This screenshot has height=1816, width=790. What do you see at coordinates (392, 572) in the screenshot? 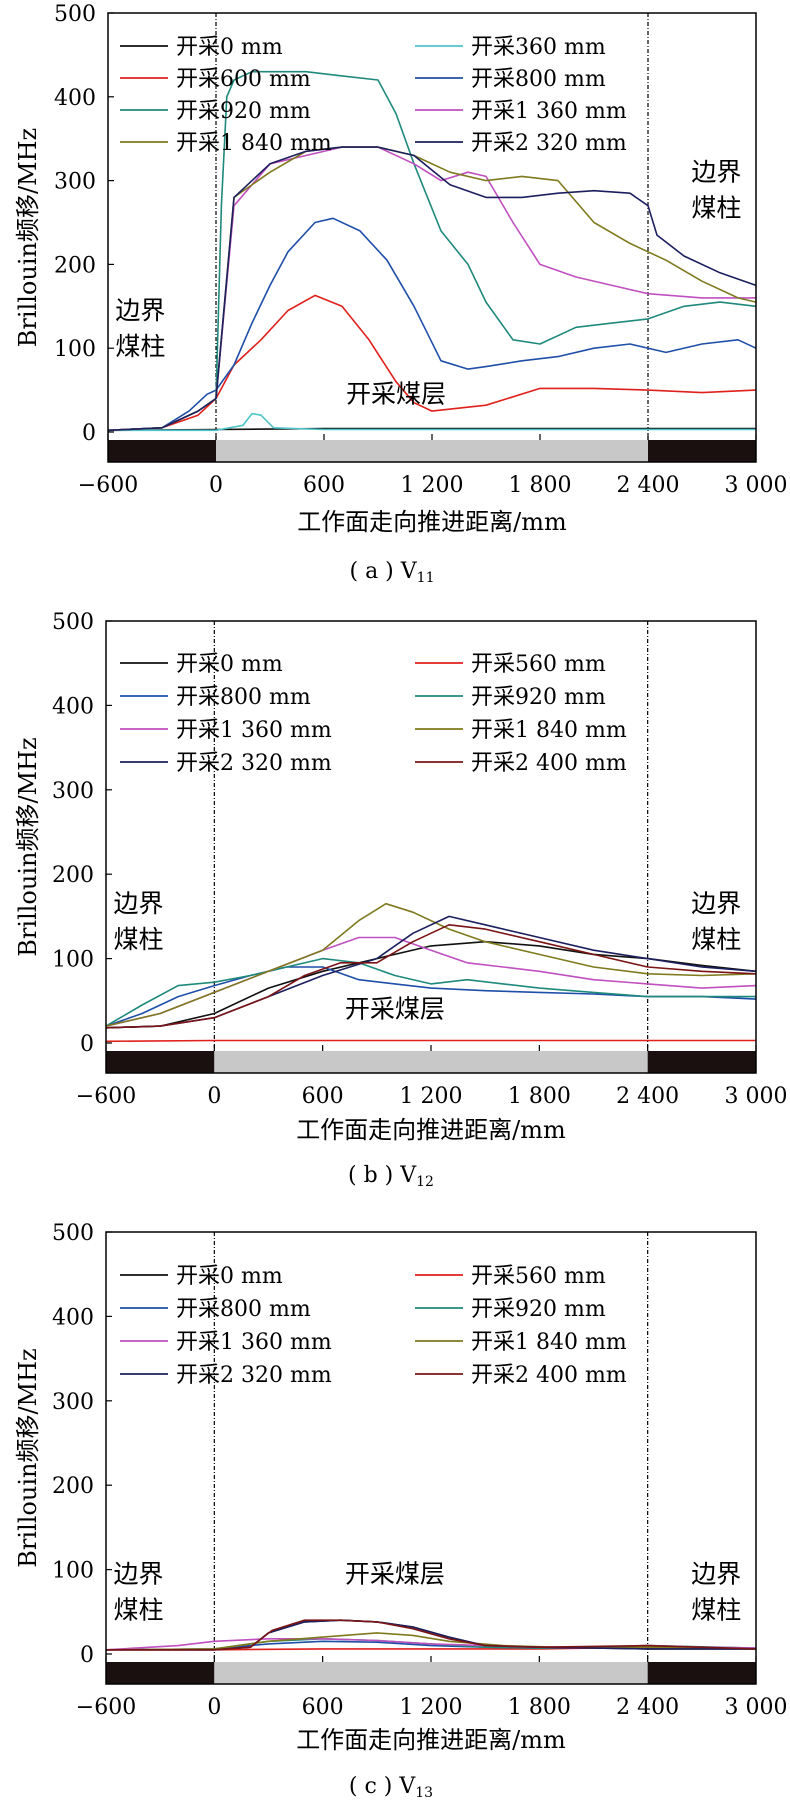
I see `panel-caption: ( a ) V11` at bounding box center [392, 572].